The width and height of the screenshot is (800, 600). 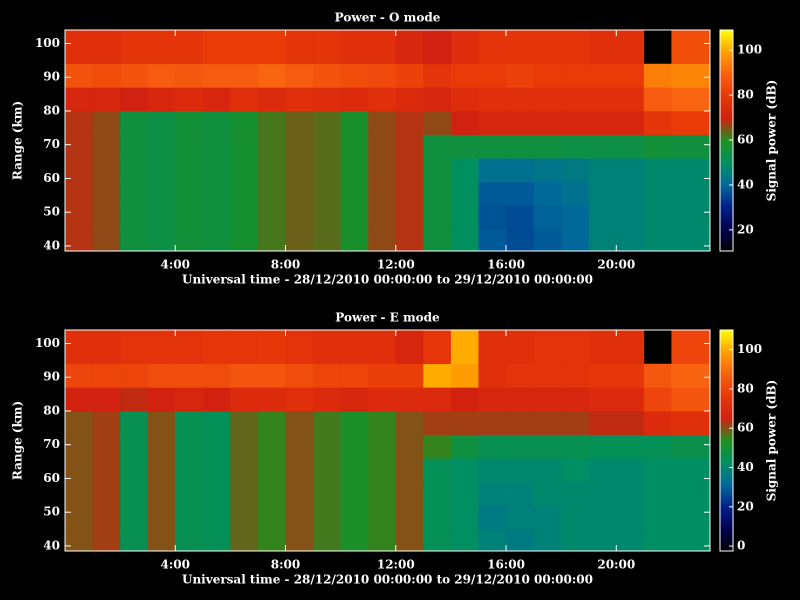 What do you see at coordinates (726, 440) in the screenshot?
I see `colorbar` at bounding box center [726, 440].